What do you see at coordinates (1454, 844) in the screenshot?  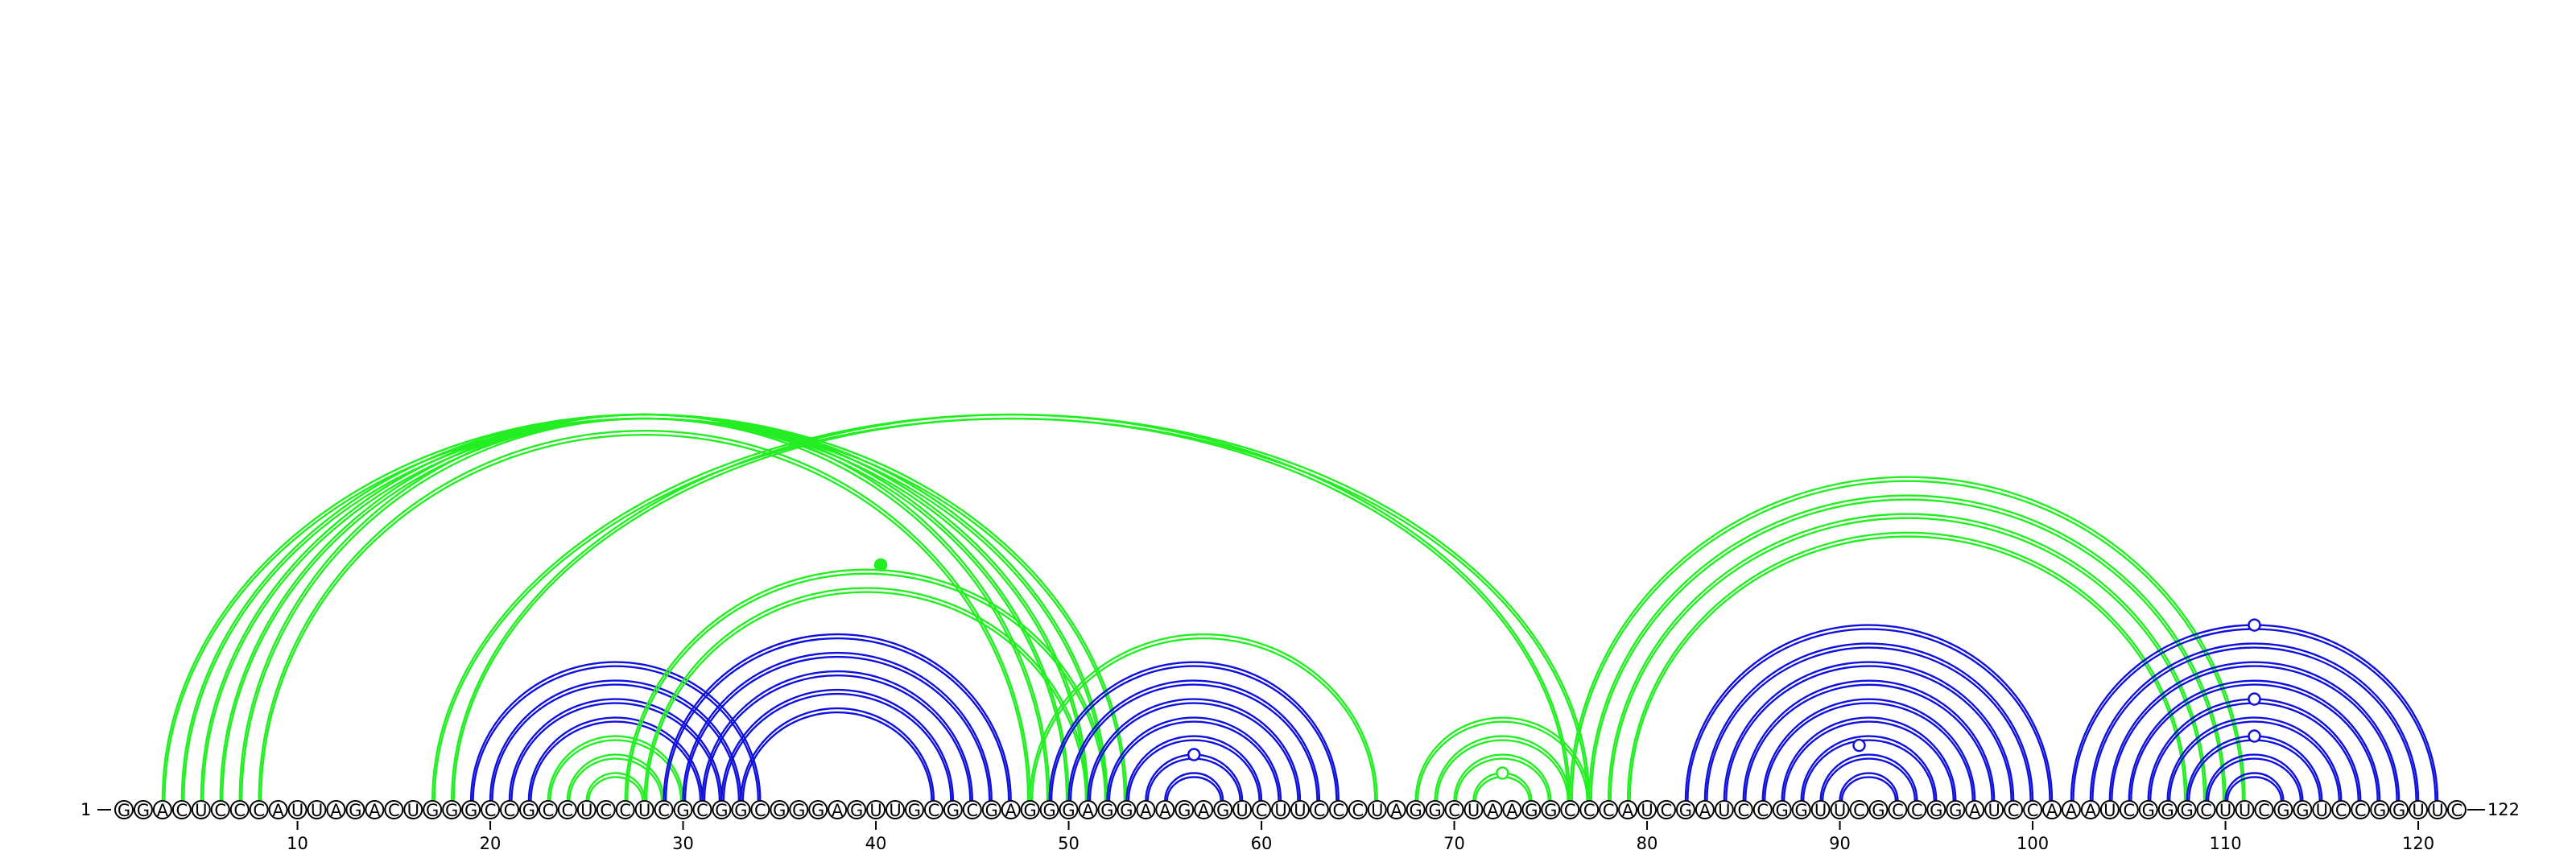 I see `tick-label: 70` at bounding box center [1454, 844].